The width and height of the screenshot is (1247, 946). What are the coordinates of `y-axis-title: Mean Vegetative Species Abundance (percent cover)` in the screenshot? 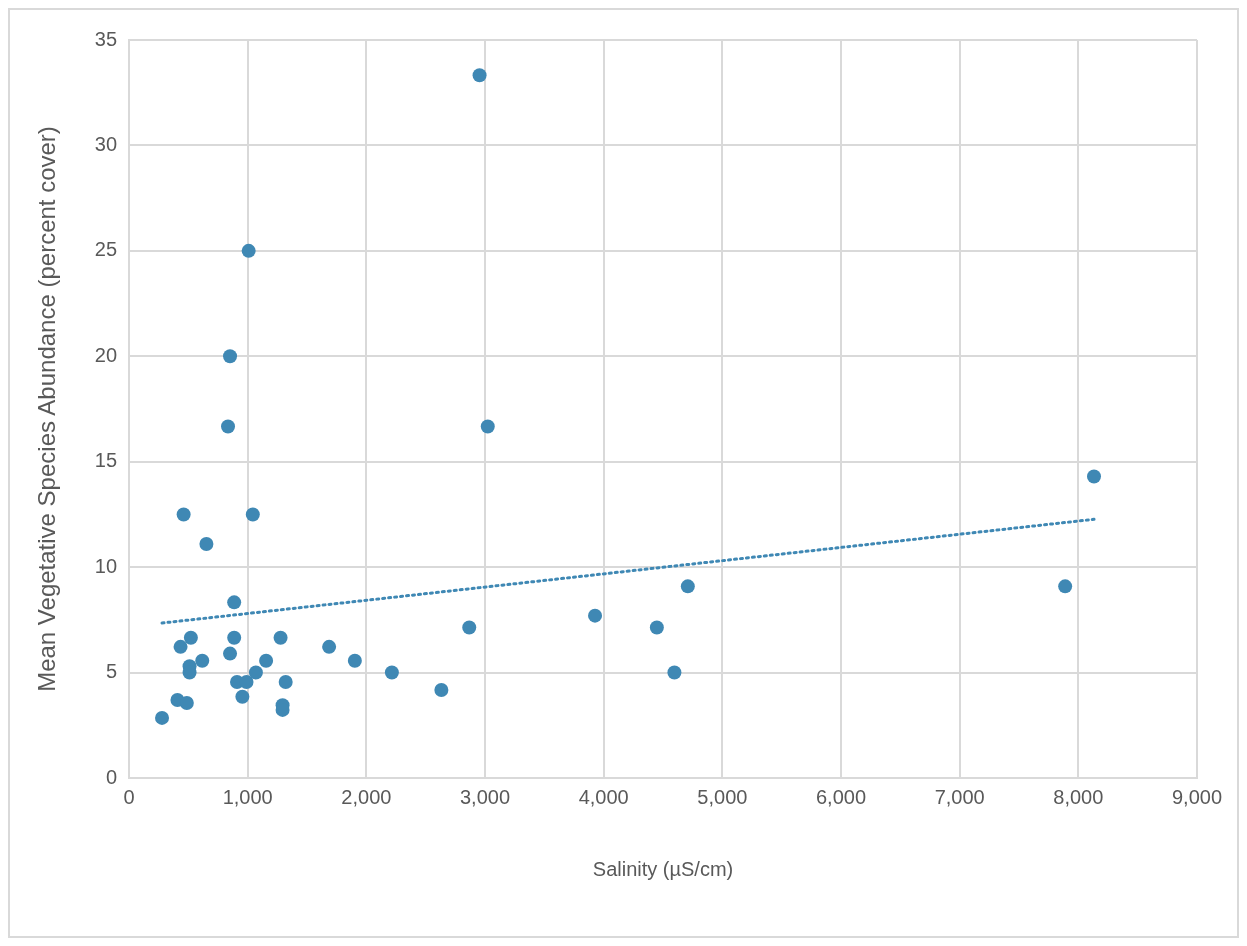 It's located at (47, 409).